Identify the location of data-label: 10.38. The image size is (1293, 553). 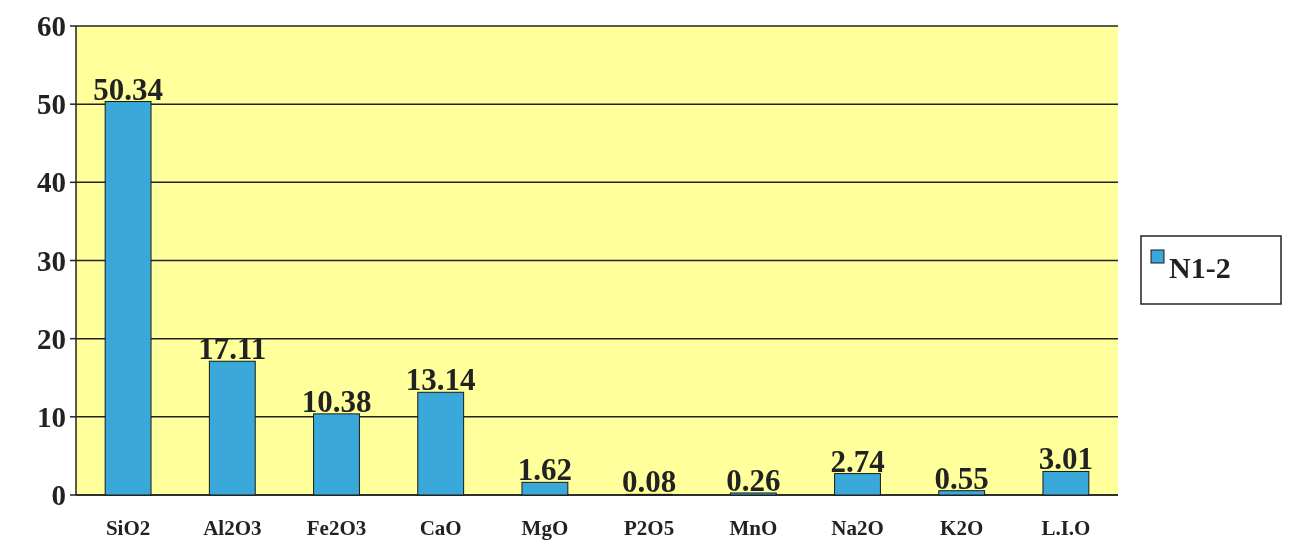
(336, 401).